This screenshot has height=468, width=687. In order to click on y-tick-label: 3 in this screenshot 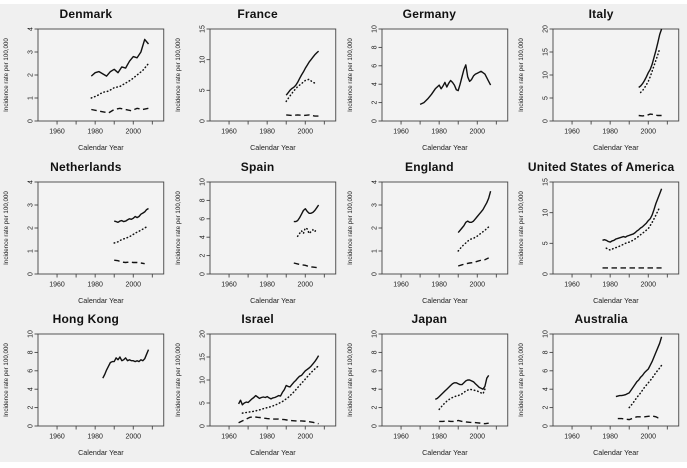, I will do `click(30, 205)`.